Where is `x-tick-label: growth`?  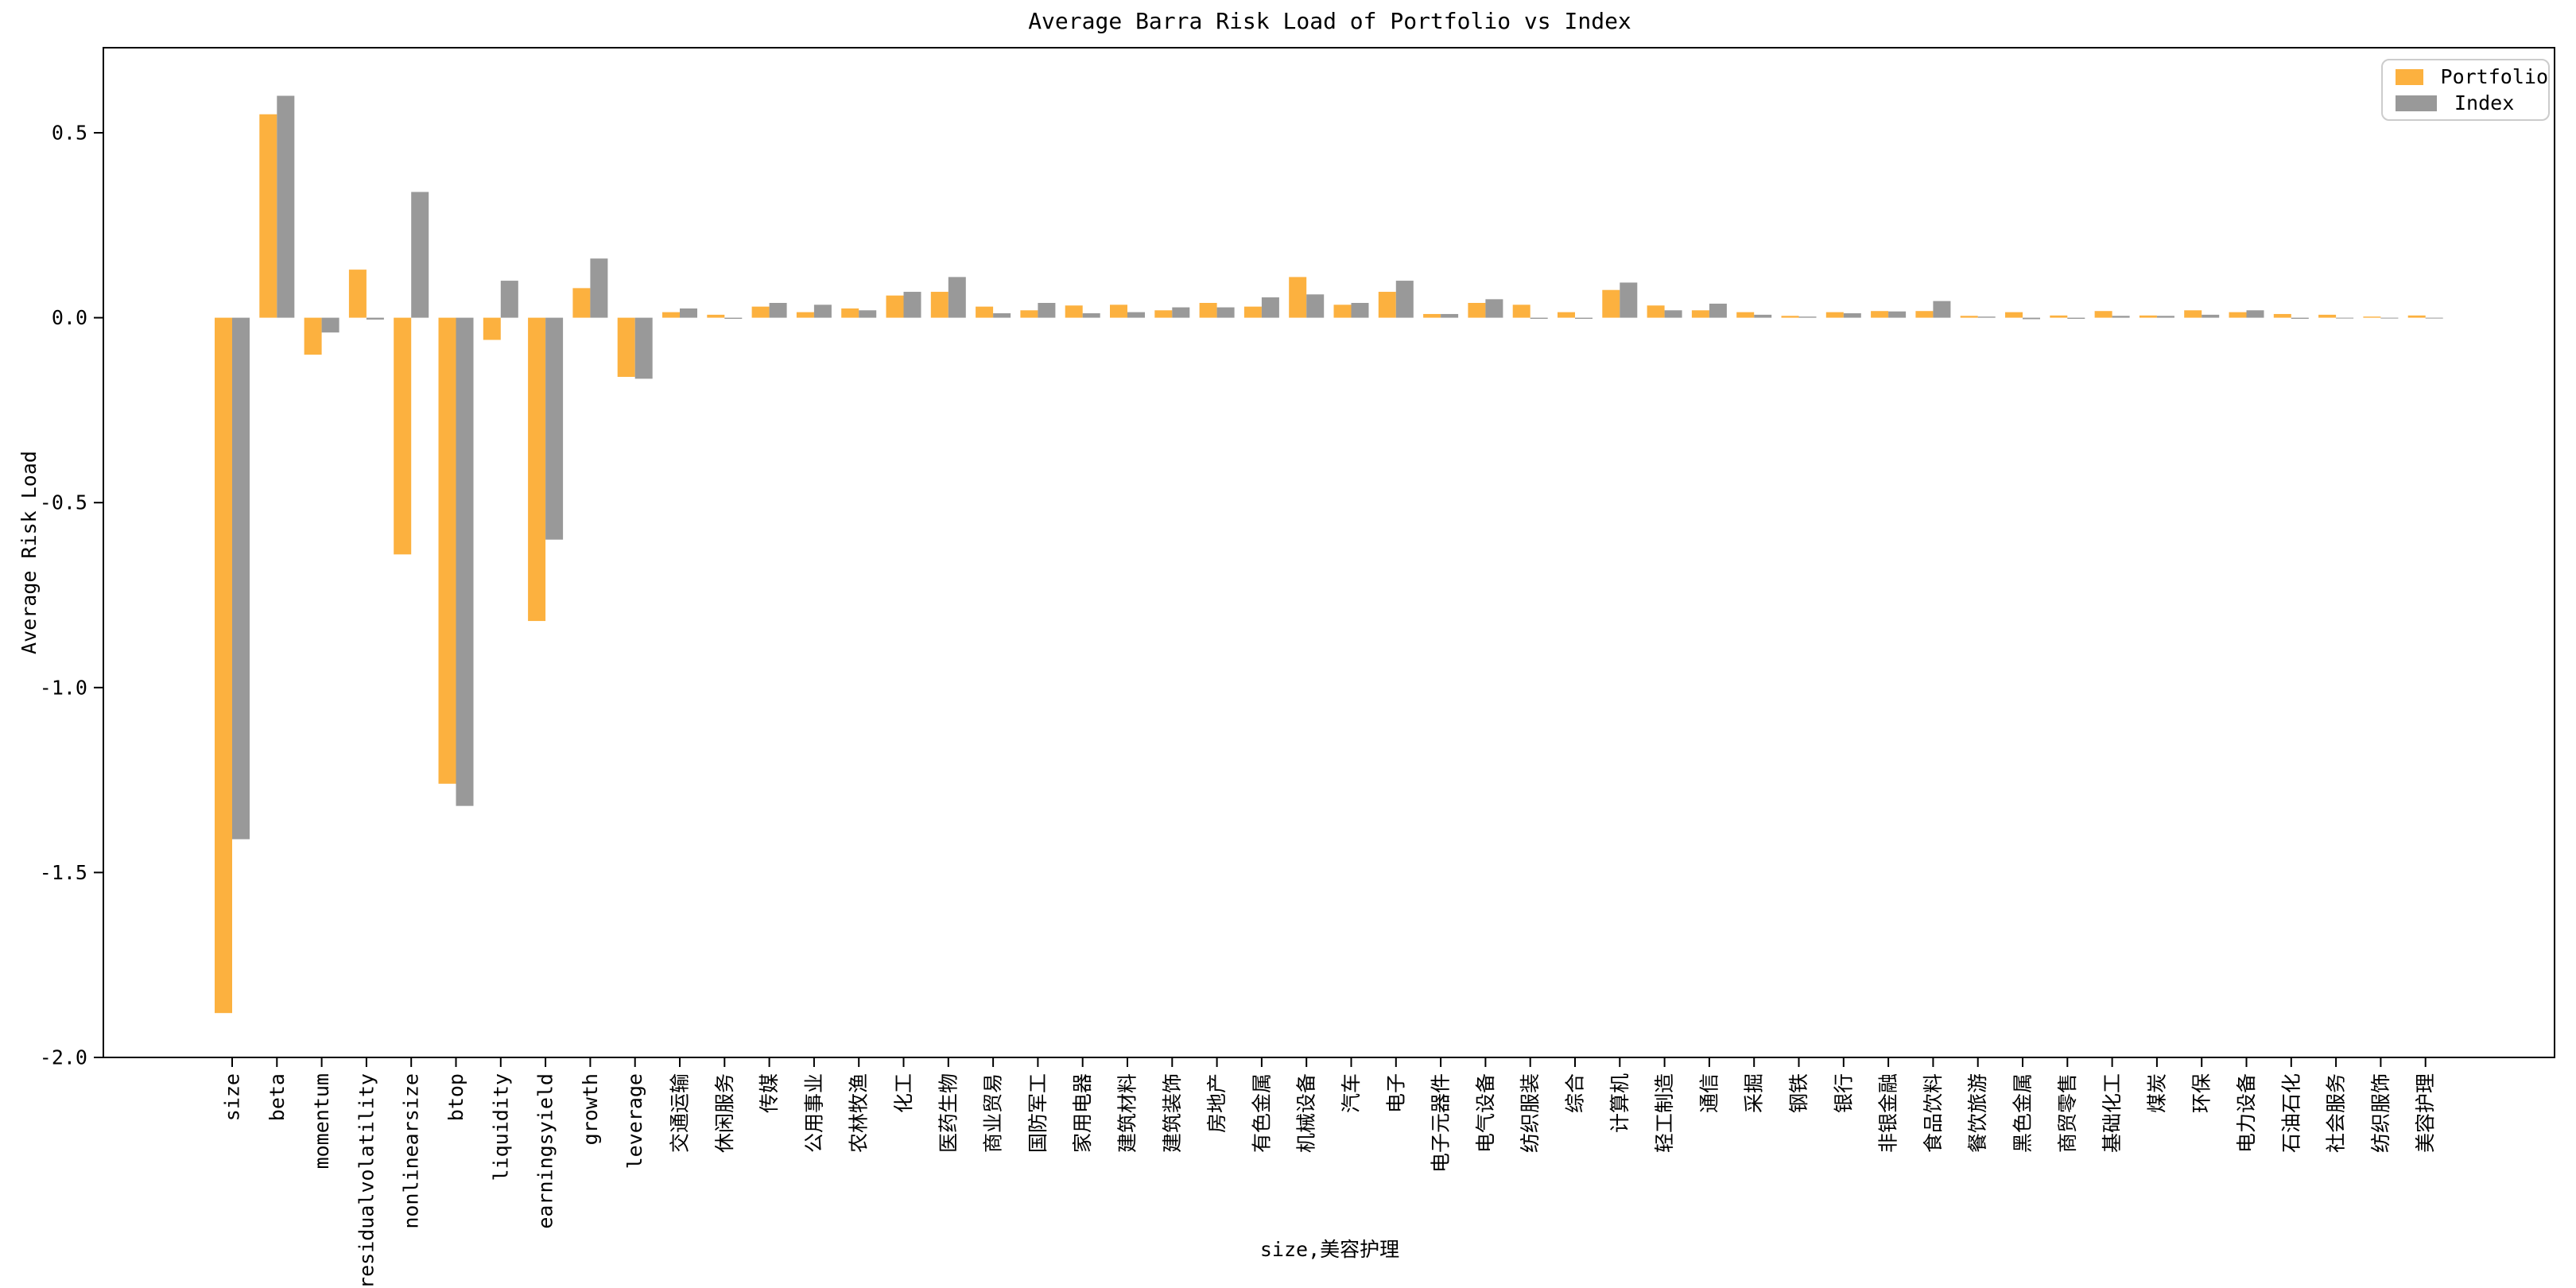 x-tick-label: growth is located at coordinates (590, 1109).